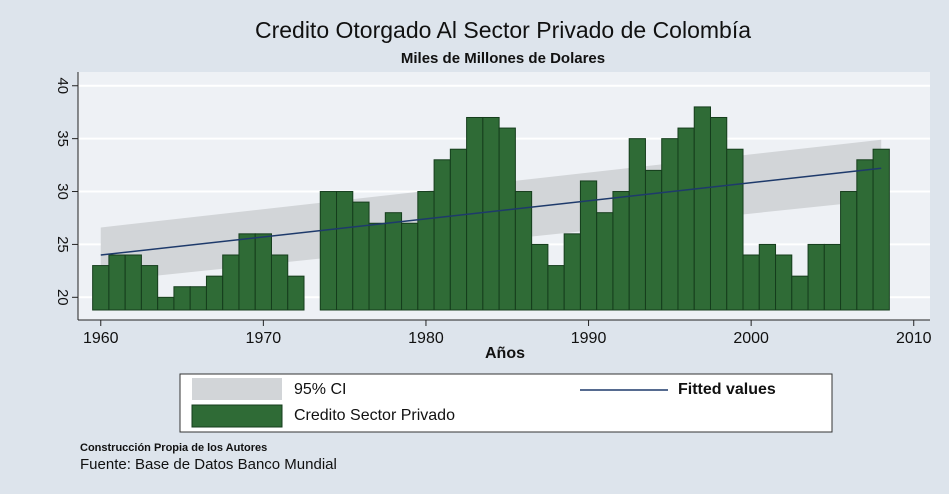 This screenshot has width=949, height=494. I want to click on x-tick-label: 1990, so click(589, 338).